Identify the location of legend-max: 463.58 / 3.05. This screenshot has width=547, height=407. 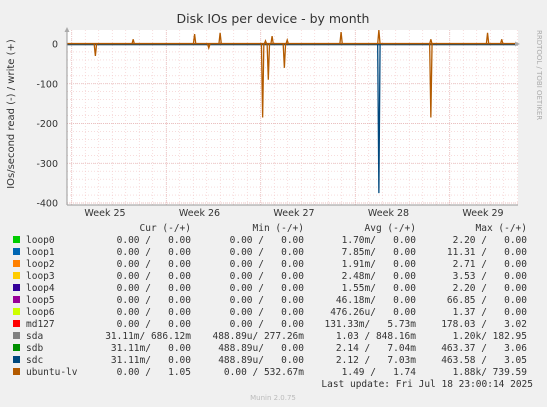
(484, 360).